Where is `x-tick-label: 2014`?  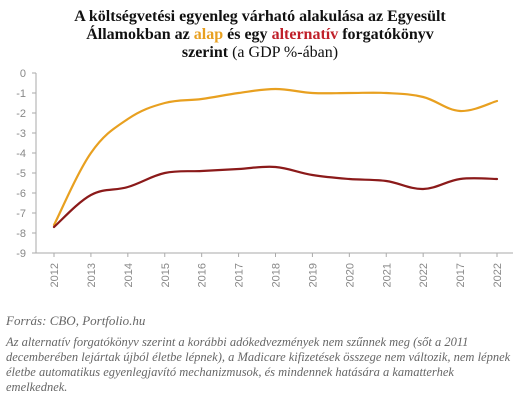 x-tick-label: 2014 is located at coordinates (129, 275).